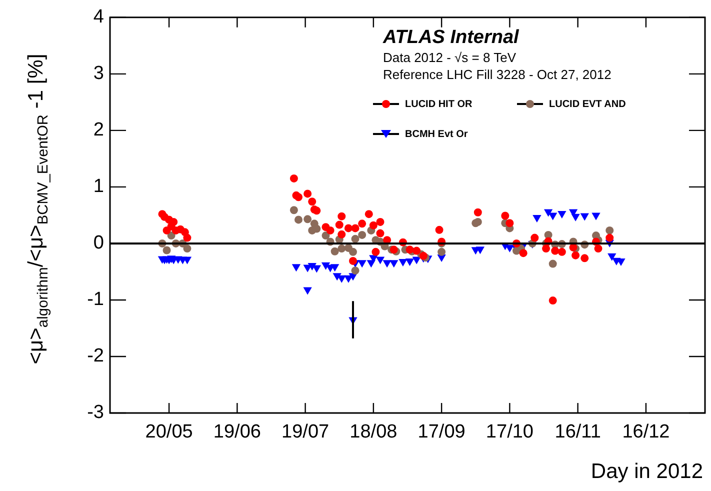  Describe the element at coordinates (442, 432) in the screenshot. I see `x-tick-label: 17/09` at that location.